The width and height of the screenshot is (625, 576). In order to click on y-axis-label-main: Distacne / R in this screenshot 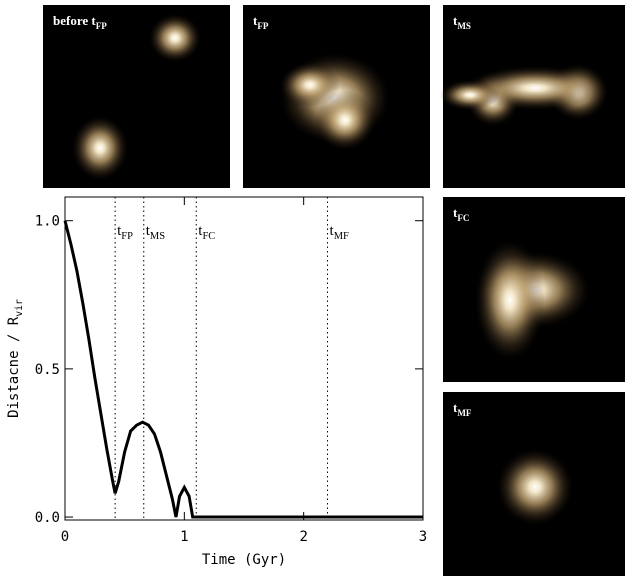, I will do `click(14, 367)`.